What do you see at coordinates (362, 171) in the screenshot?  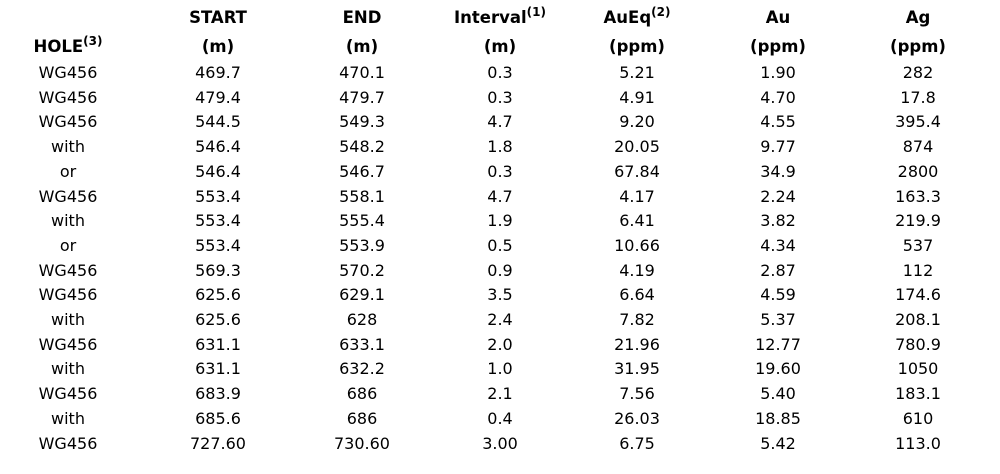 I see `value-cell: 546.7` at bounding box center [362, 171].